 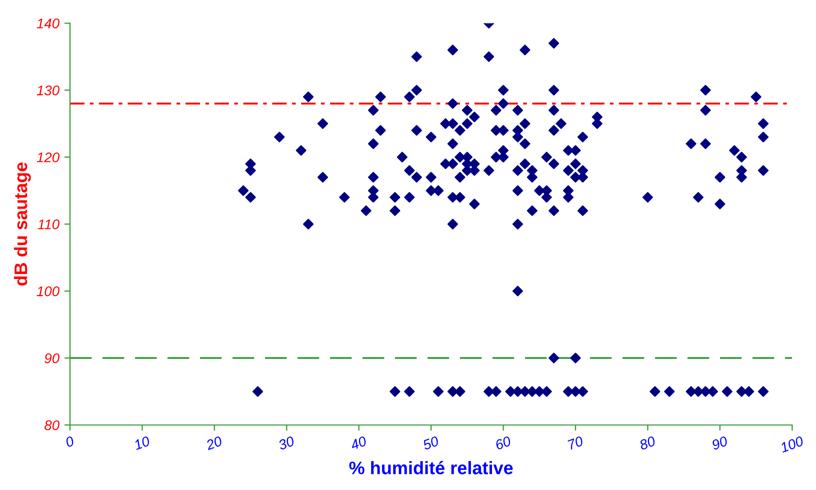 I want to click on x-tick-label: 60, so click(x=503, y=443).